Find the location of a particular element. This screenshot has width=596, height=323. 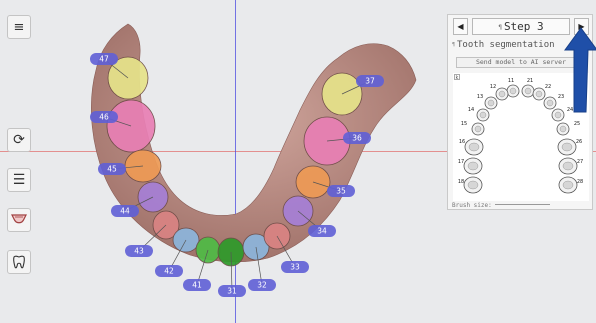

tooth-chart-diagram: 11 12 13 14 15 16 17 18 21 22 23 24 25 26 27 28 is located at coordinates (521, 137).